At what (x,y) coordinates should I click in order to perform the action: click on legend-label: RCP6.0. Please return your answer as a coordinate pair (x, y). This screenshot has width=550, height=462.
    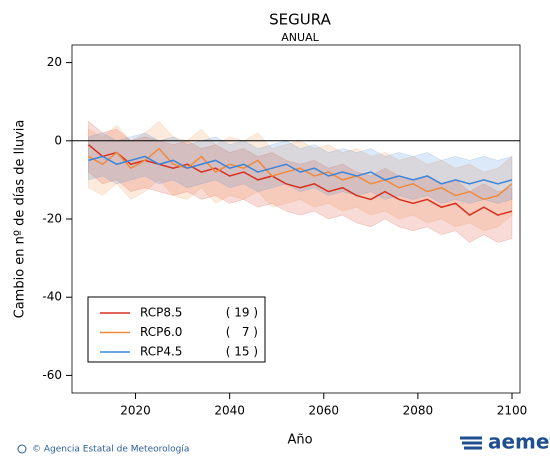
    Looking at the image, I should click on (161, 332).